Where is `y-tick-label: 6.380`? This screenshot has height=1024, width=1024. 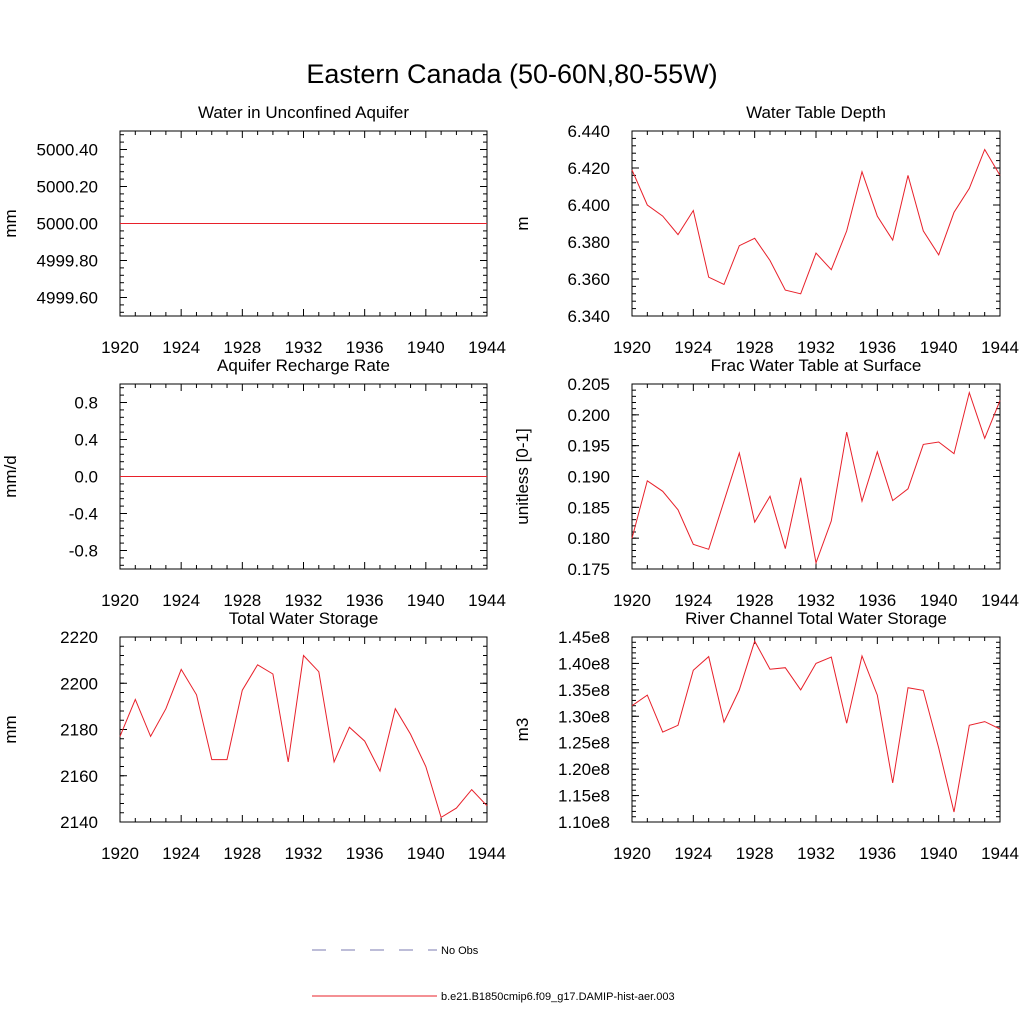
y-tick-label: 6.380 is located at coordinates (588, 242).